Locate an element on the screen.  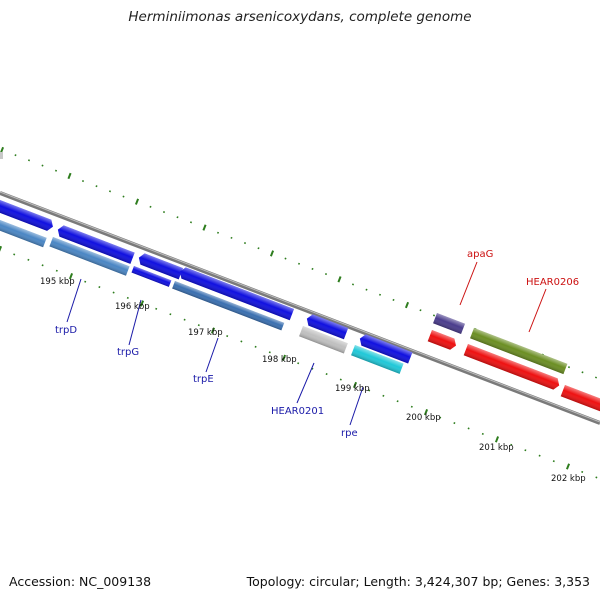
scale-label: 196 kbp is located at coordinates (132, 307).